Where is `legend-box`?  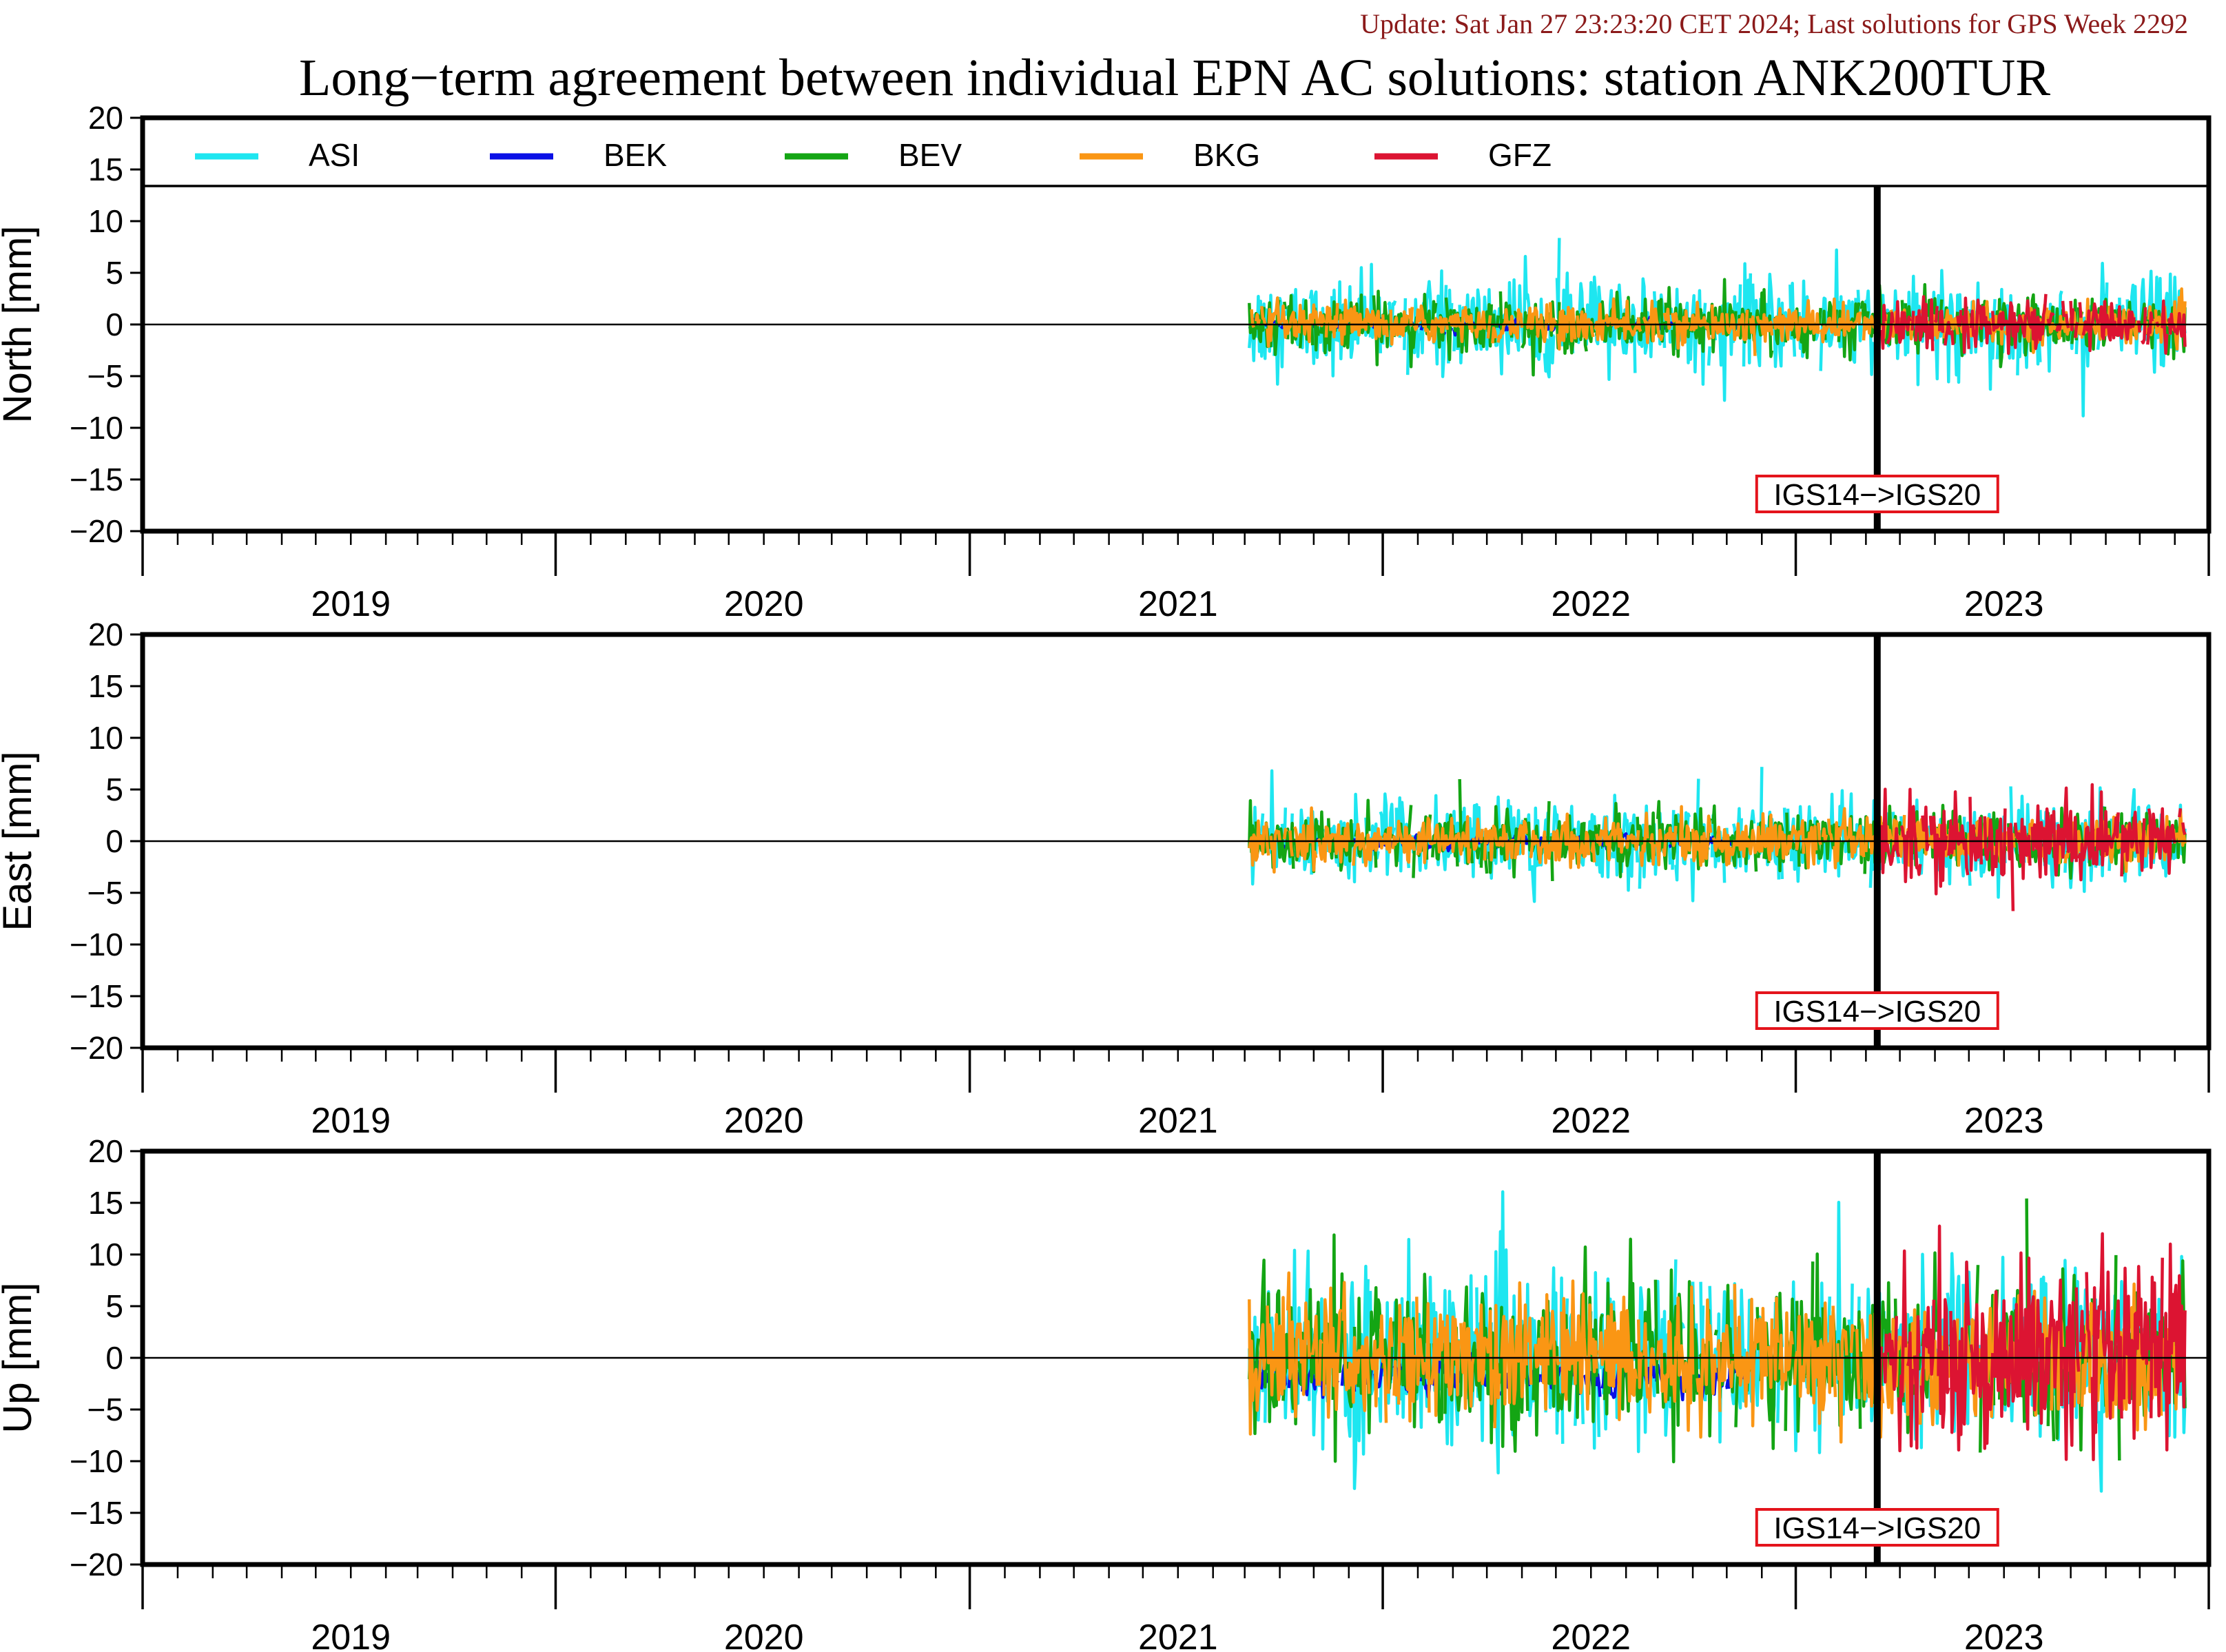 legend-box is located at coordinates (1176, 152).